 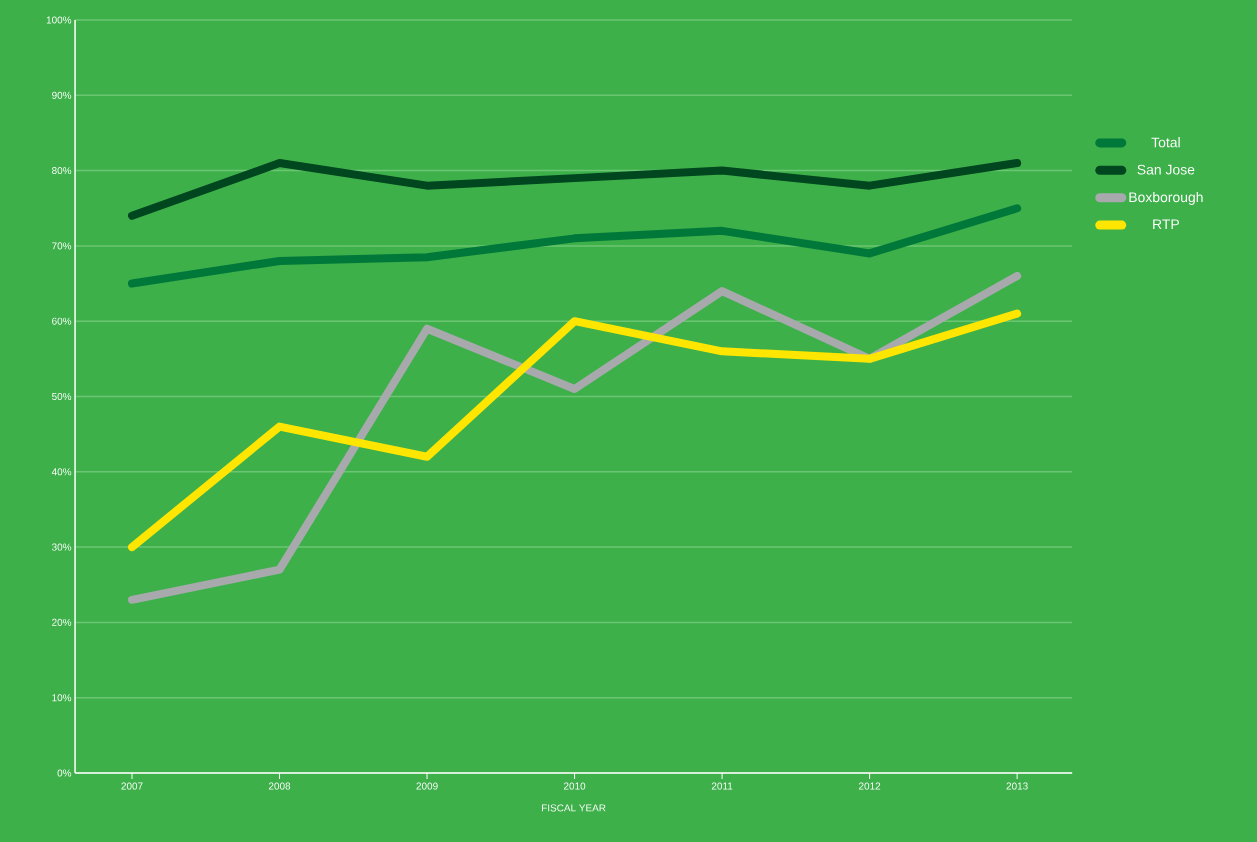 What do you see at coordinates (62, 171) in the screenshot?
I see `y-tick-label: 80%` at bounding box center [62, 171].